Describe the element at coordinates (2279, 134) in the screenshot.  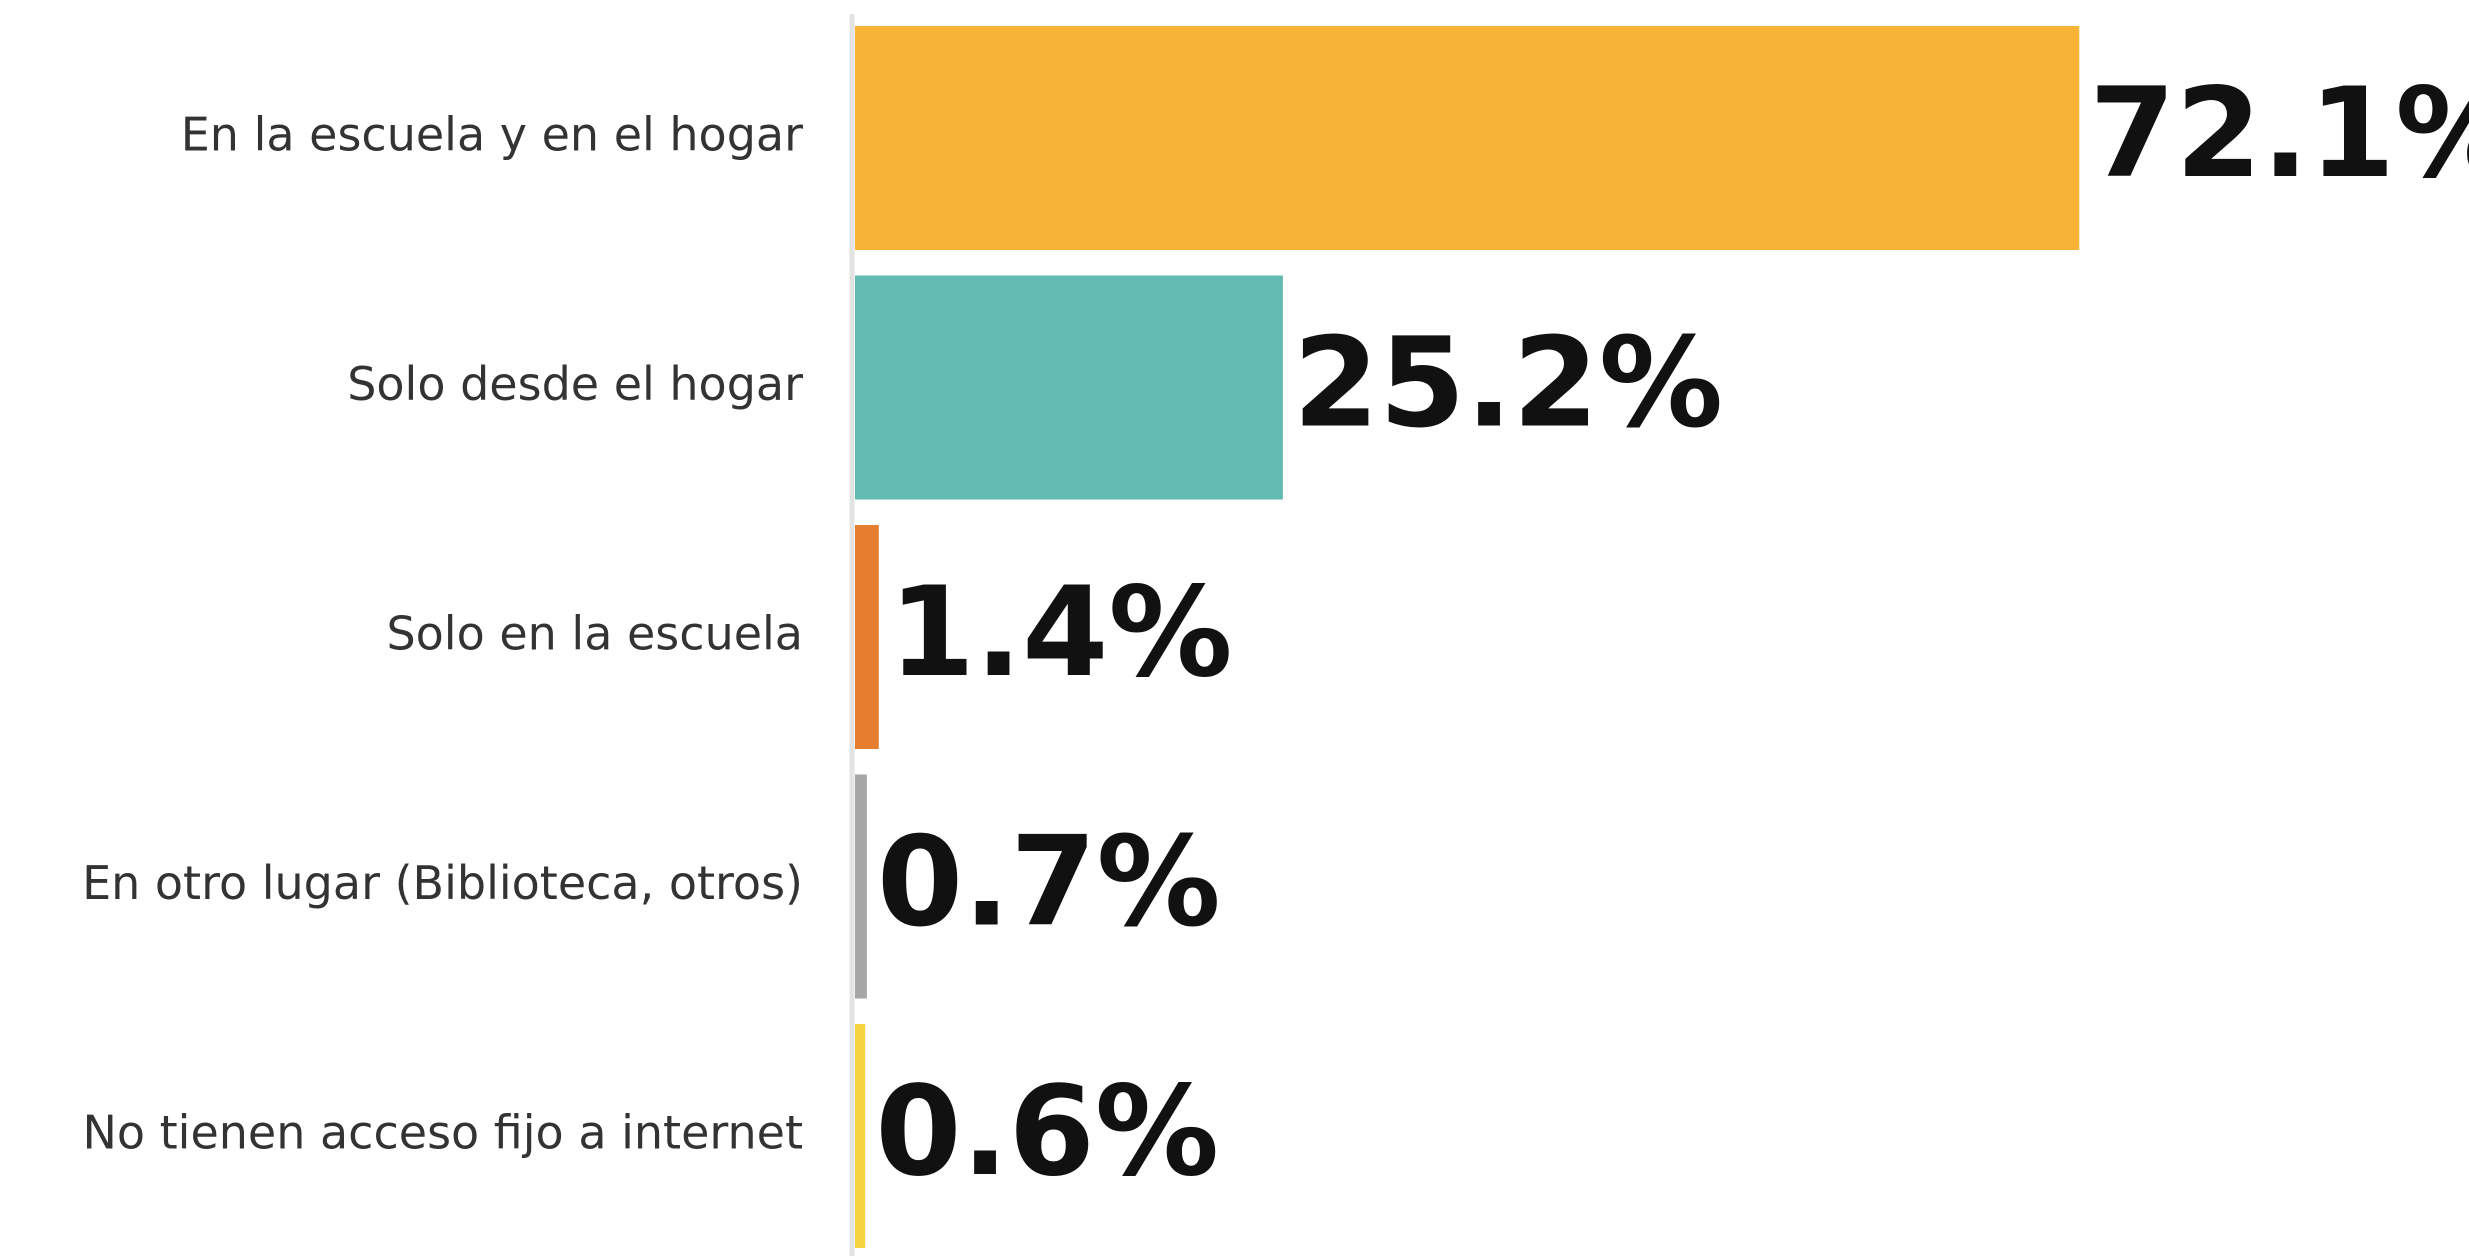
I see `value-label: 72.1%` at that location.